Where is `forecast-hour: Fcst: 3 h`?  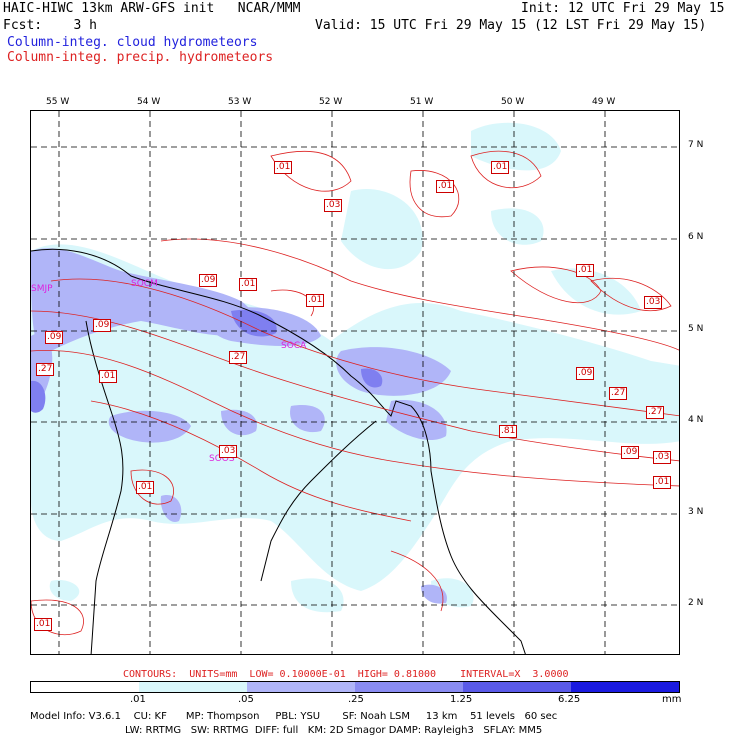
forecast-hour: Fcst: 3 h is located at coordinates (50, 25).